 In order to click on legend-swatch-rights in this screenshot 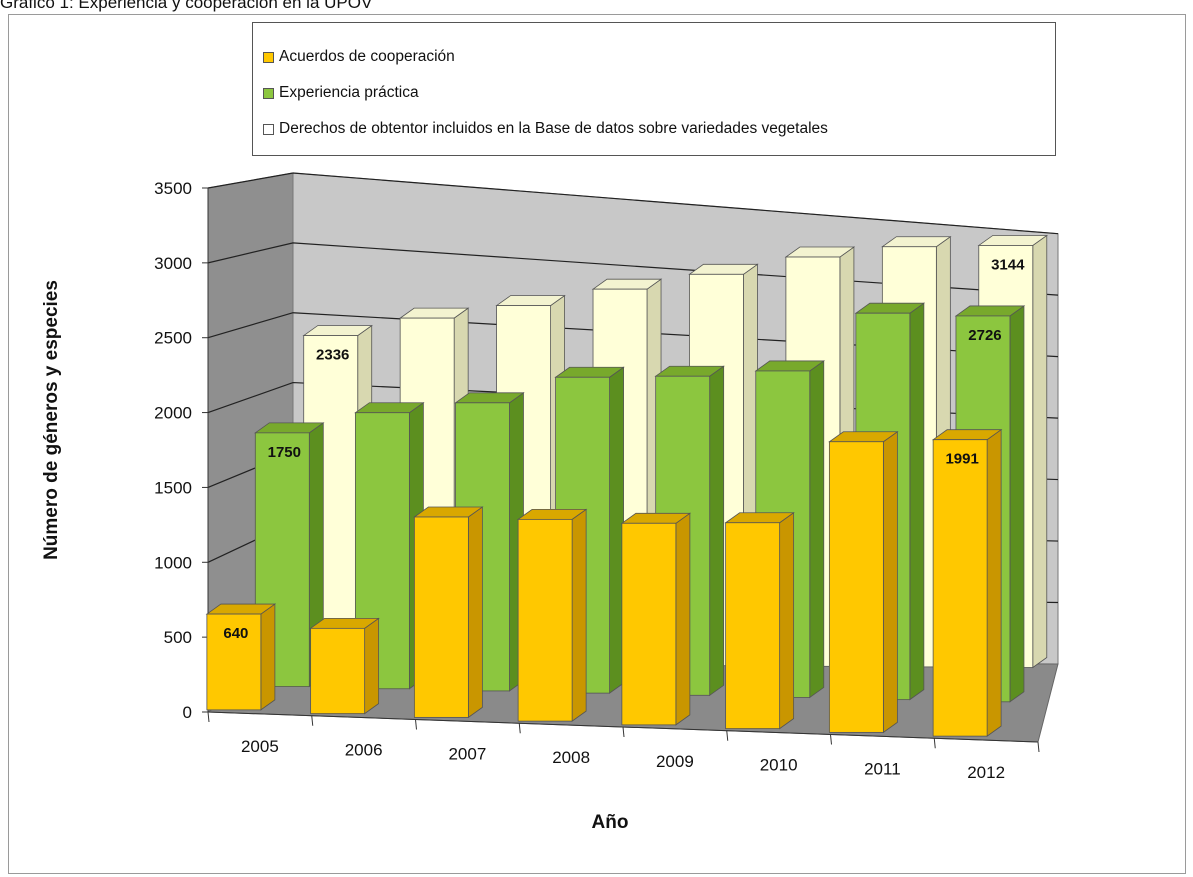, I will do `click(268, 129)`.